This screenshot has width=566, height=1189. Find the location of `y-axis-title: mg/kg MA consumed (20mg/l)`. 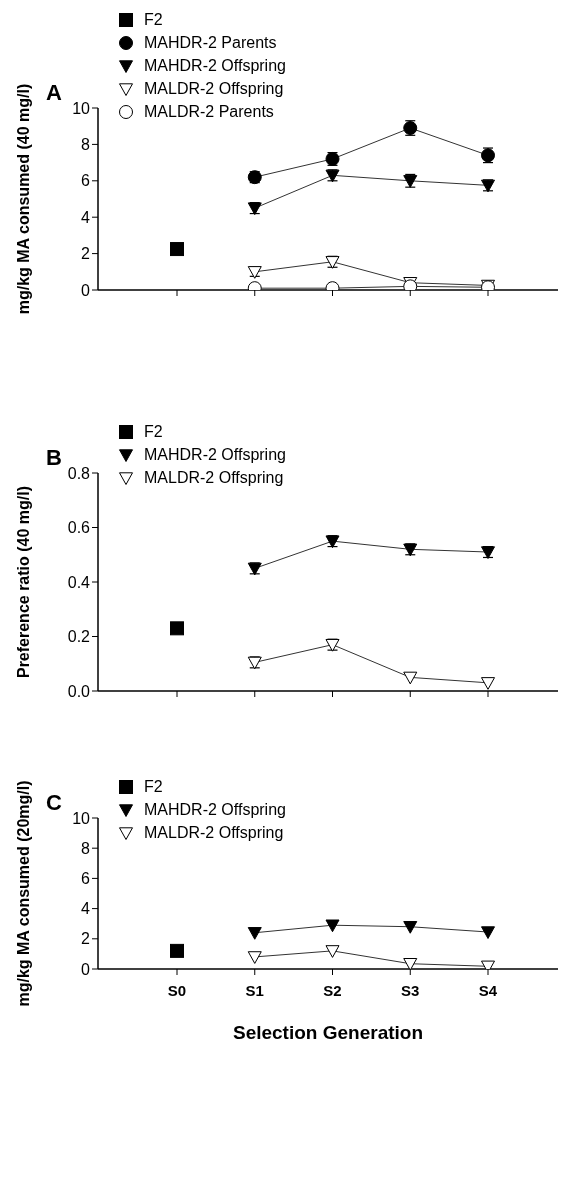

y-axis-title: mg/kg MA consumed (20mg/l) is located at coordinates (23, 893).